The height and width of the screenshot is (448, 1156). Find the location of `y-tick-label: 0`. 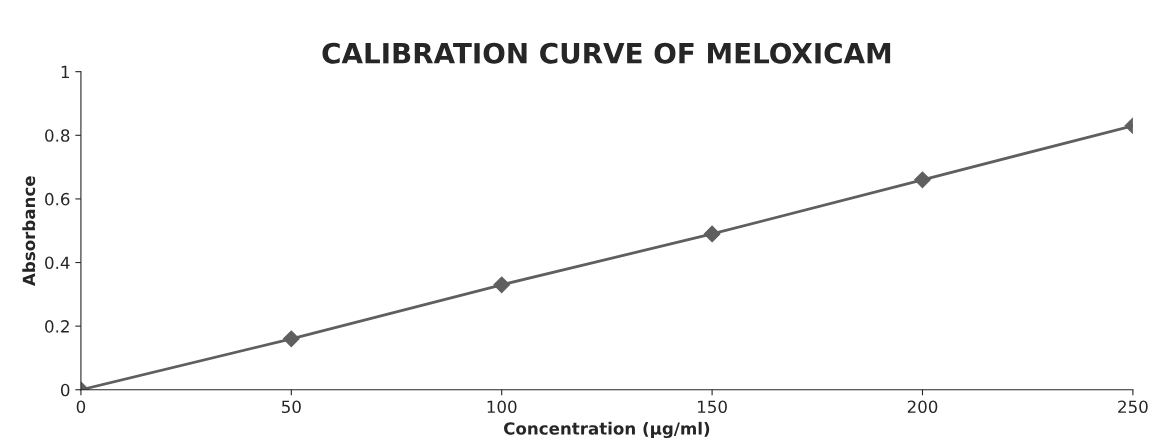

y-tick-label: 0 is located at coordinates (65, 390).